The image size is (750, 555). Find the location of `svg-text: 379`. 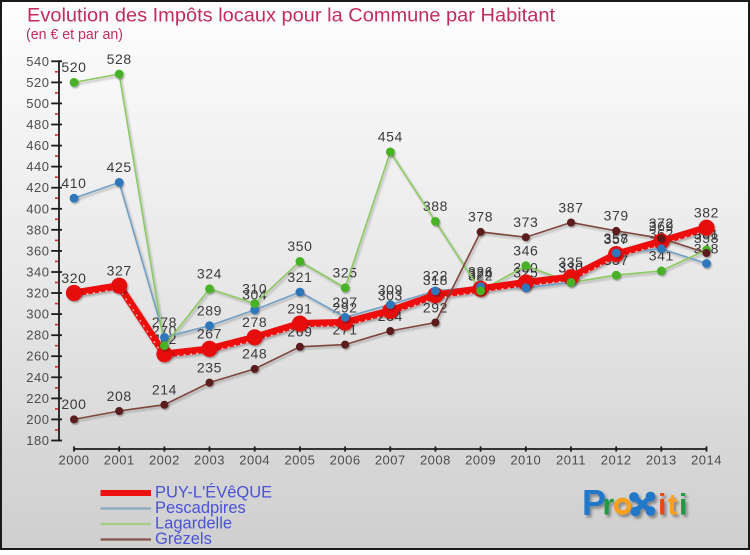

svg-text: 379 is located at coordinates (616, 216).